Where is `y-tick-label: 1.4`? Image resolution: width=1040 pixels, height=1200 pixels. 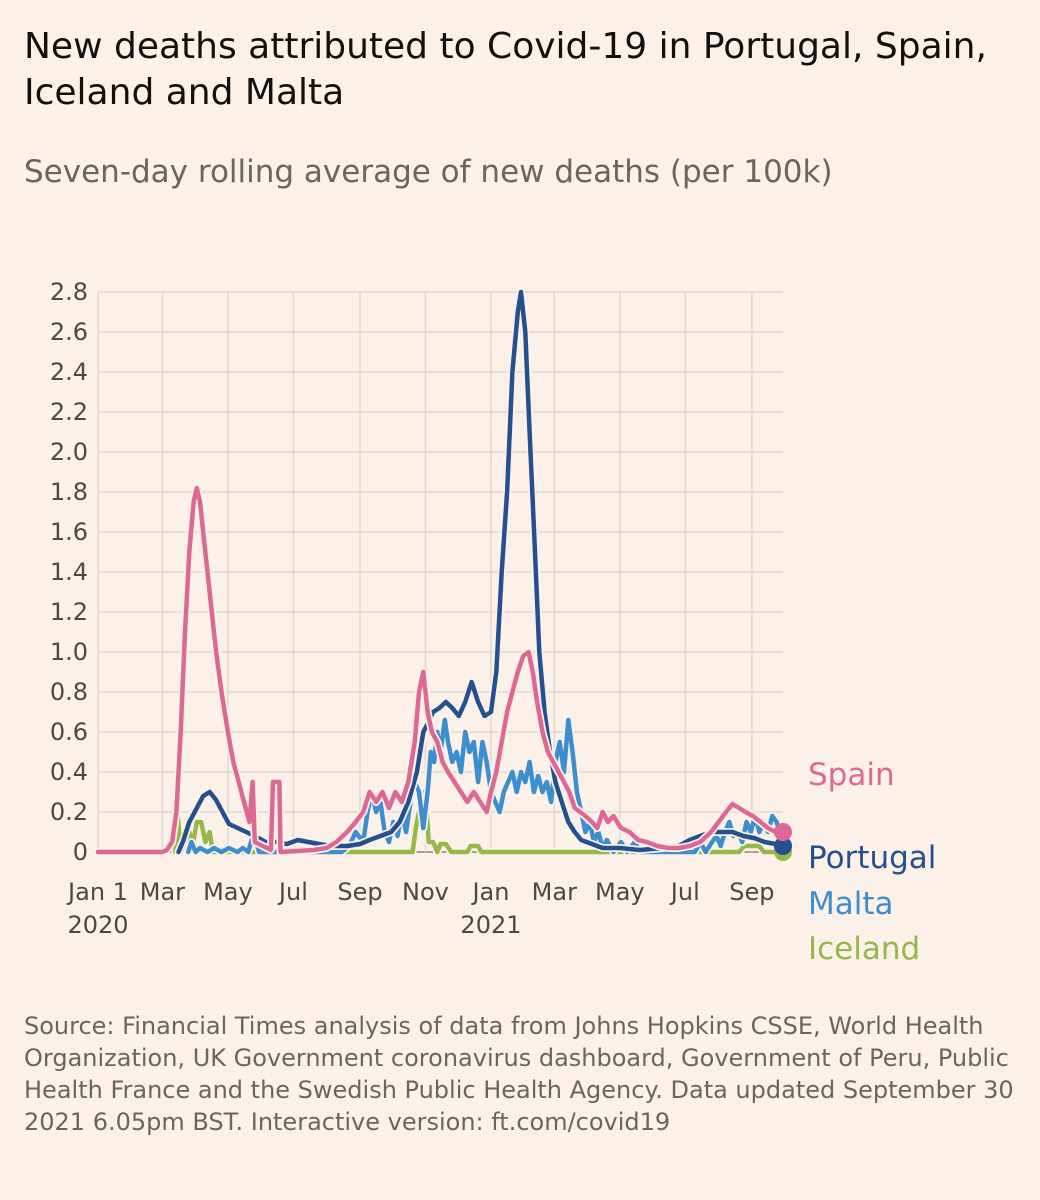
y-tick-label: 1.4 is located at coordinates (69, 572).